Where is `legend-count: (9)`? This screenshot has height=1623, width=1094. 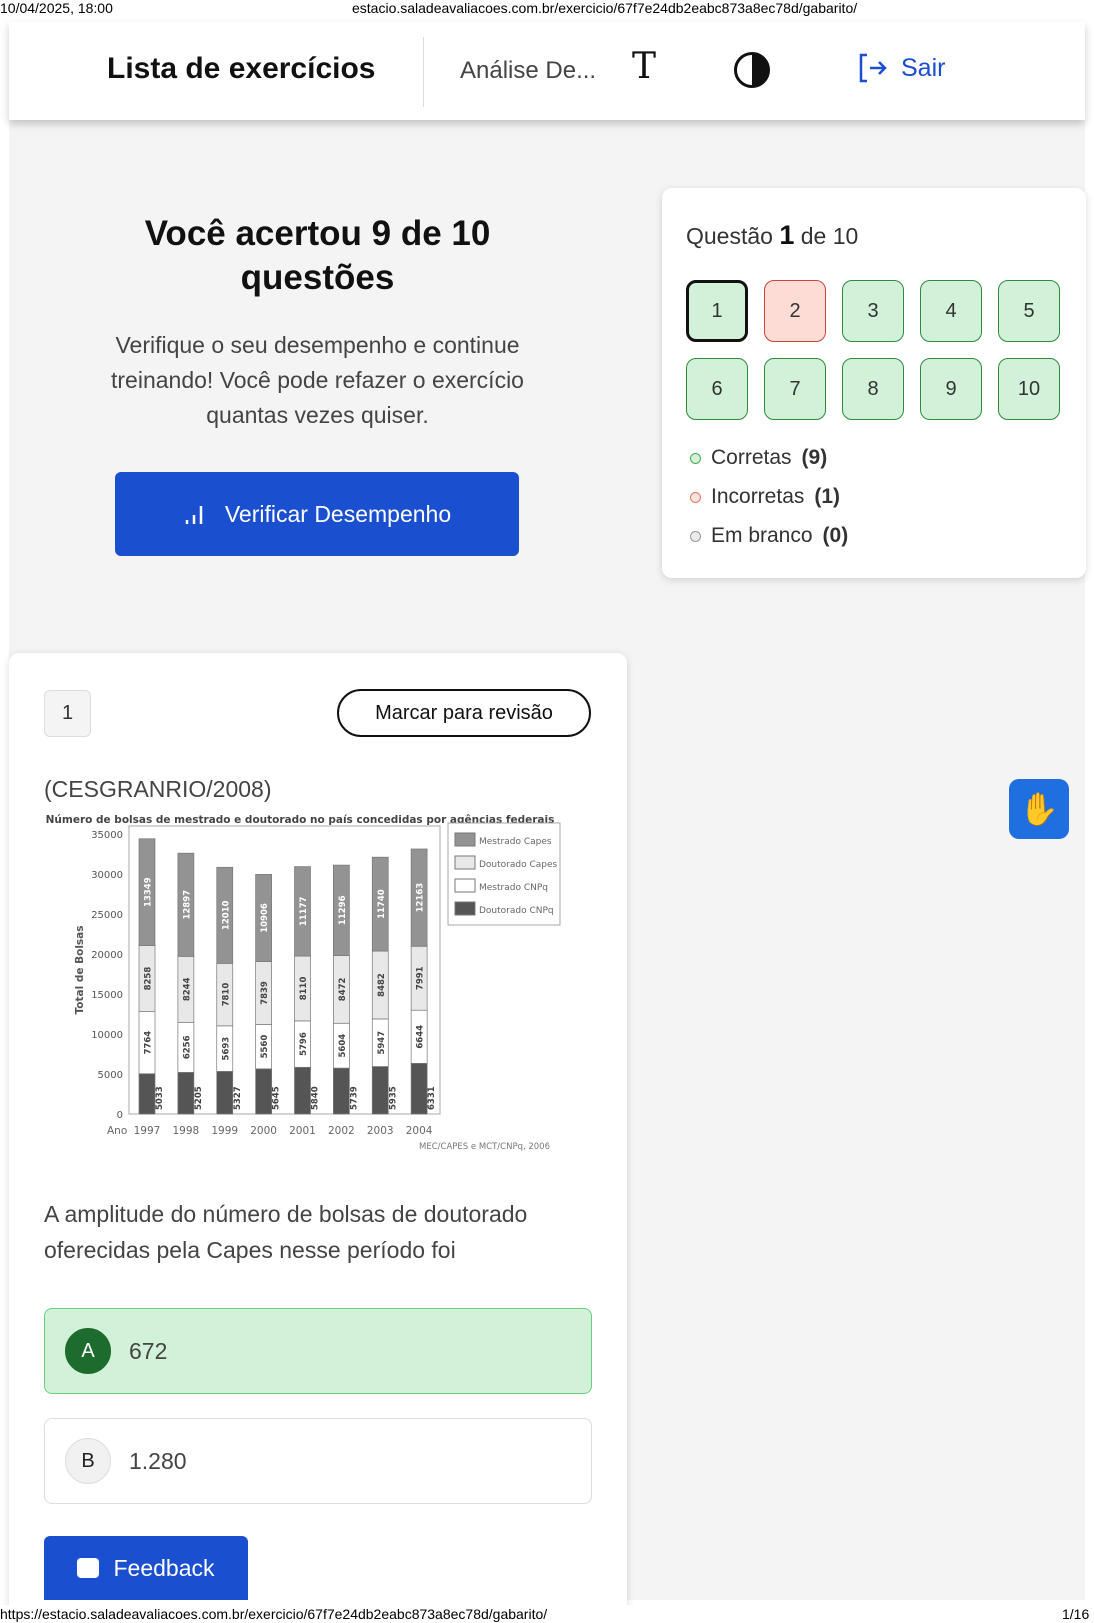 legend-count: (9) is located at coordinates (814, 457).